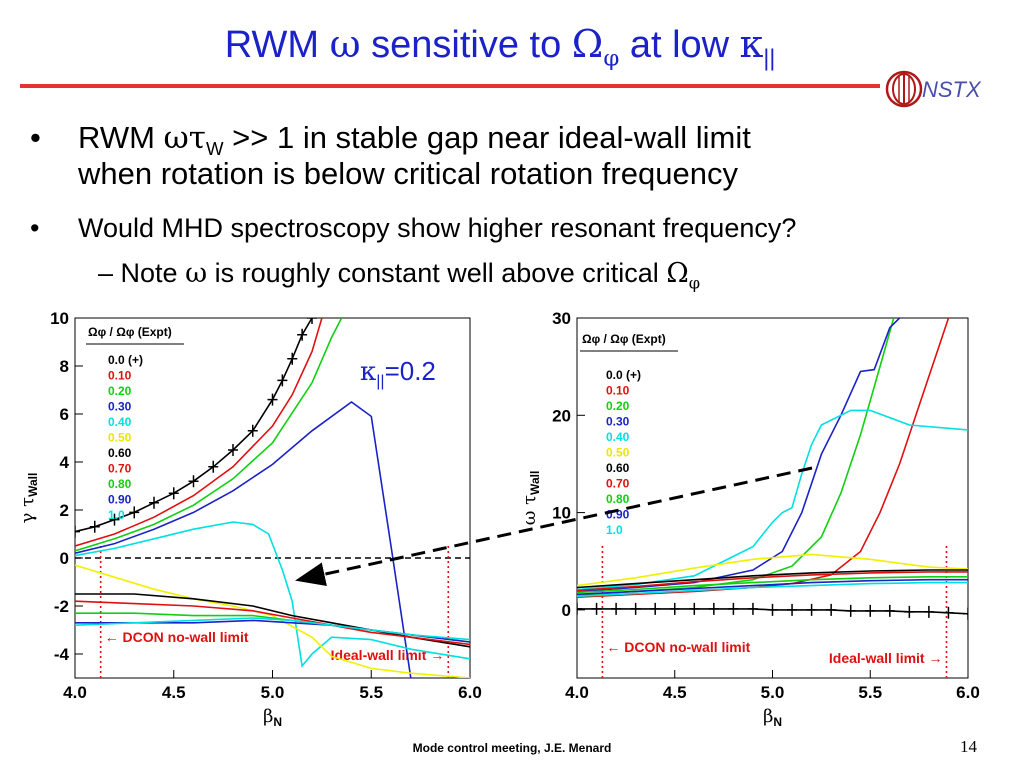  Describe the element at coordinates (120, 500) in the screenshot. I see `legend-entry: 0.90` at that location.